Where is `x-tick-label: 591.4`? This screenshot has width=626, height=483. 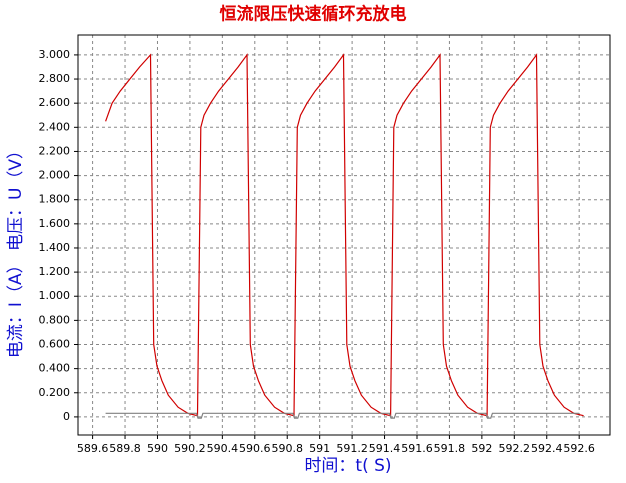 x-tick-label: 591.4 is located at coordinates (385, 448).